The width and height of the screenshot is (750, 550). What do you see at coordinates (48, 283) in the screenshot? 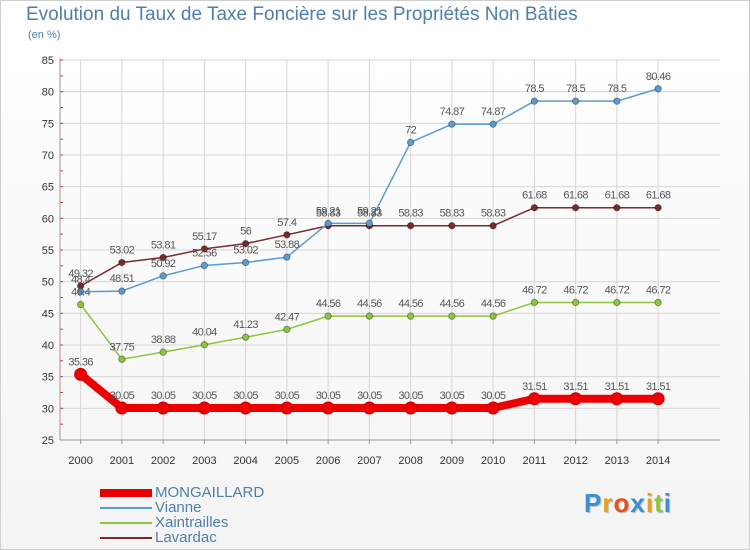
I see `y-tick-label: 50` at bounding box center [48, 283].